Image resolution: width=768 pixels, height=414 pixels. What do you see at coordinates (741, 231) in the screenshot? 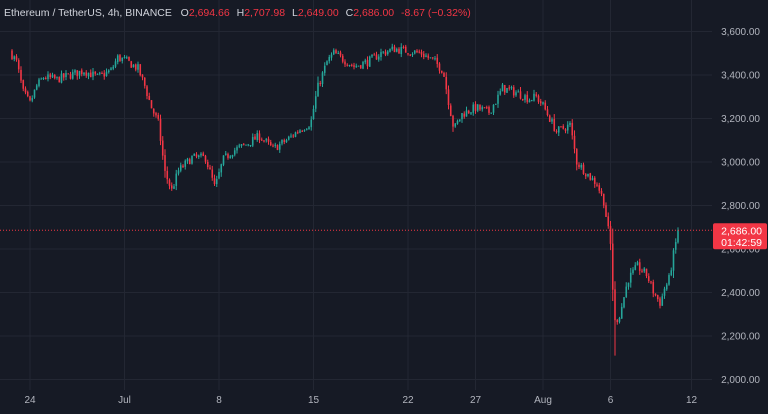
I see `last-price-value: 2,686.00` at bounding box center [741, 231].